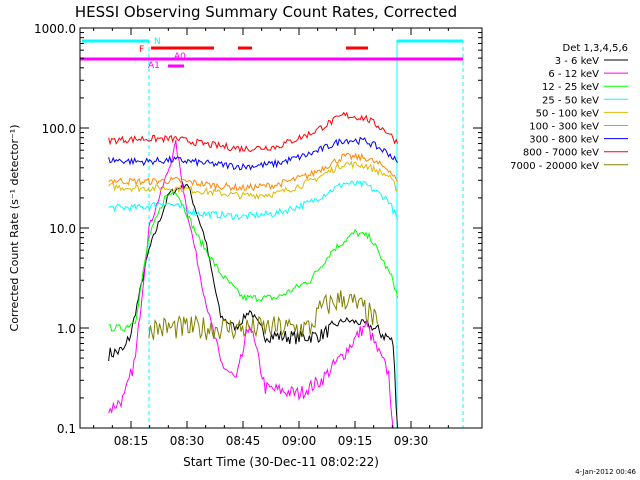 The image size is (640, 480). I want to click on y-tick-label: 1.0, so click(66, 329).